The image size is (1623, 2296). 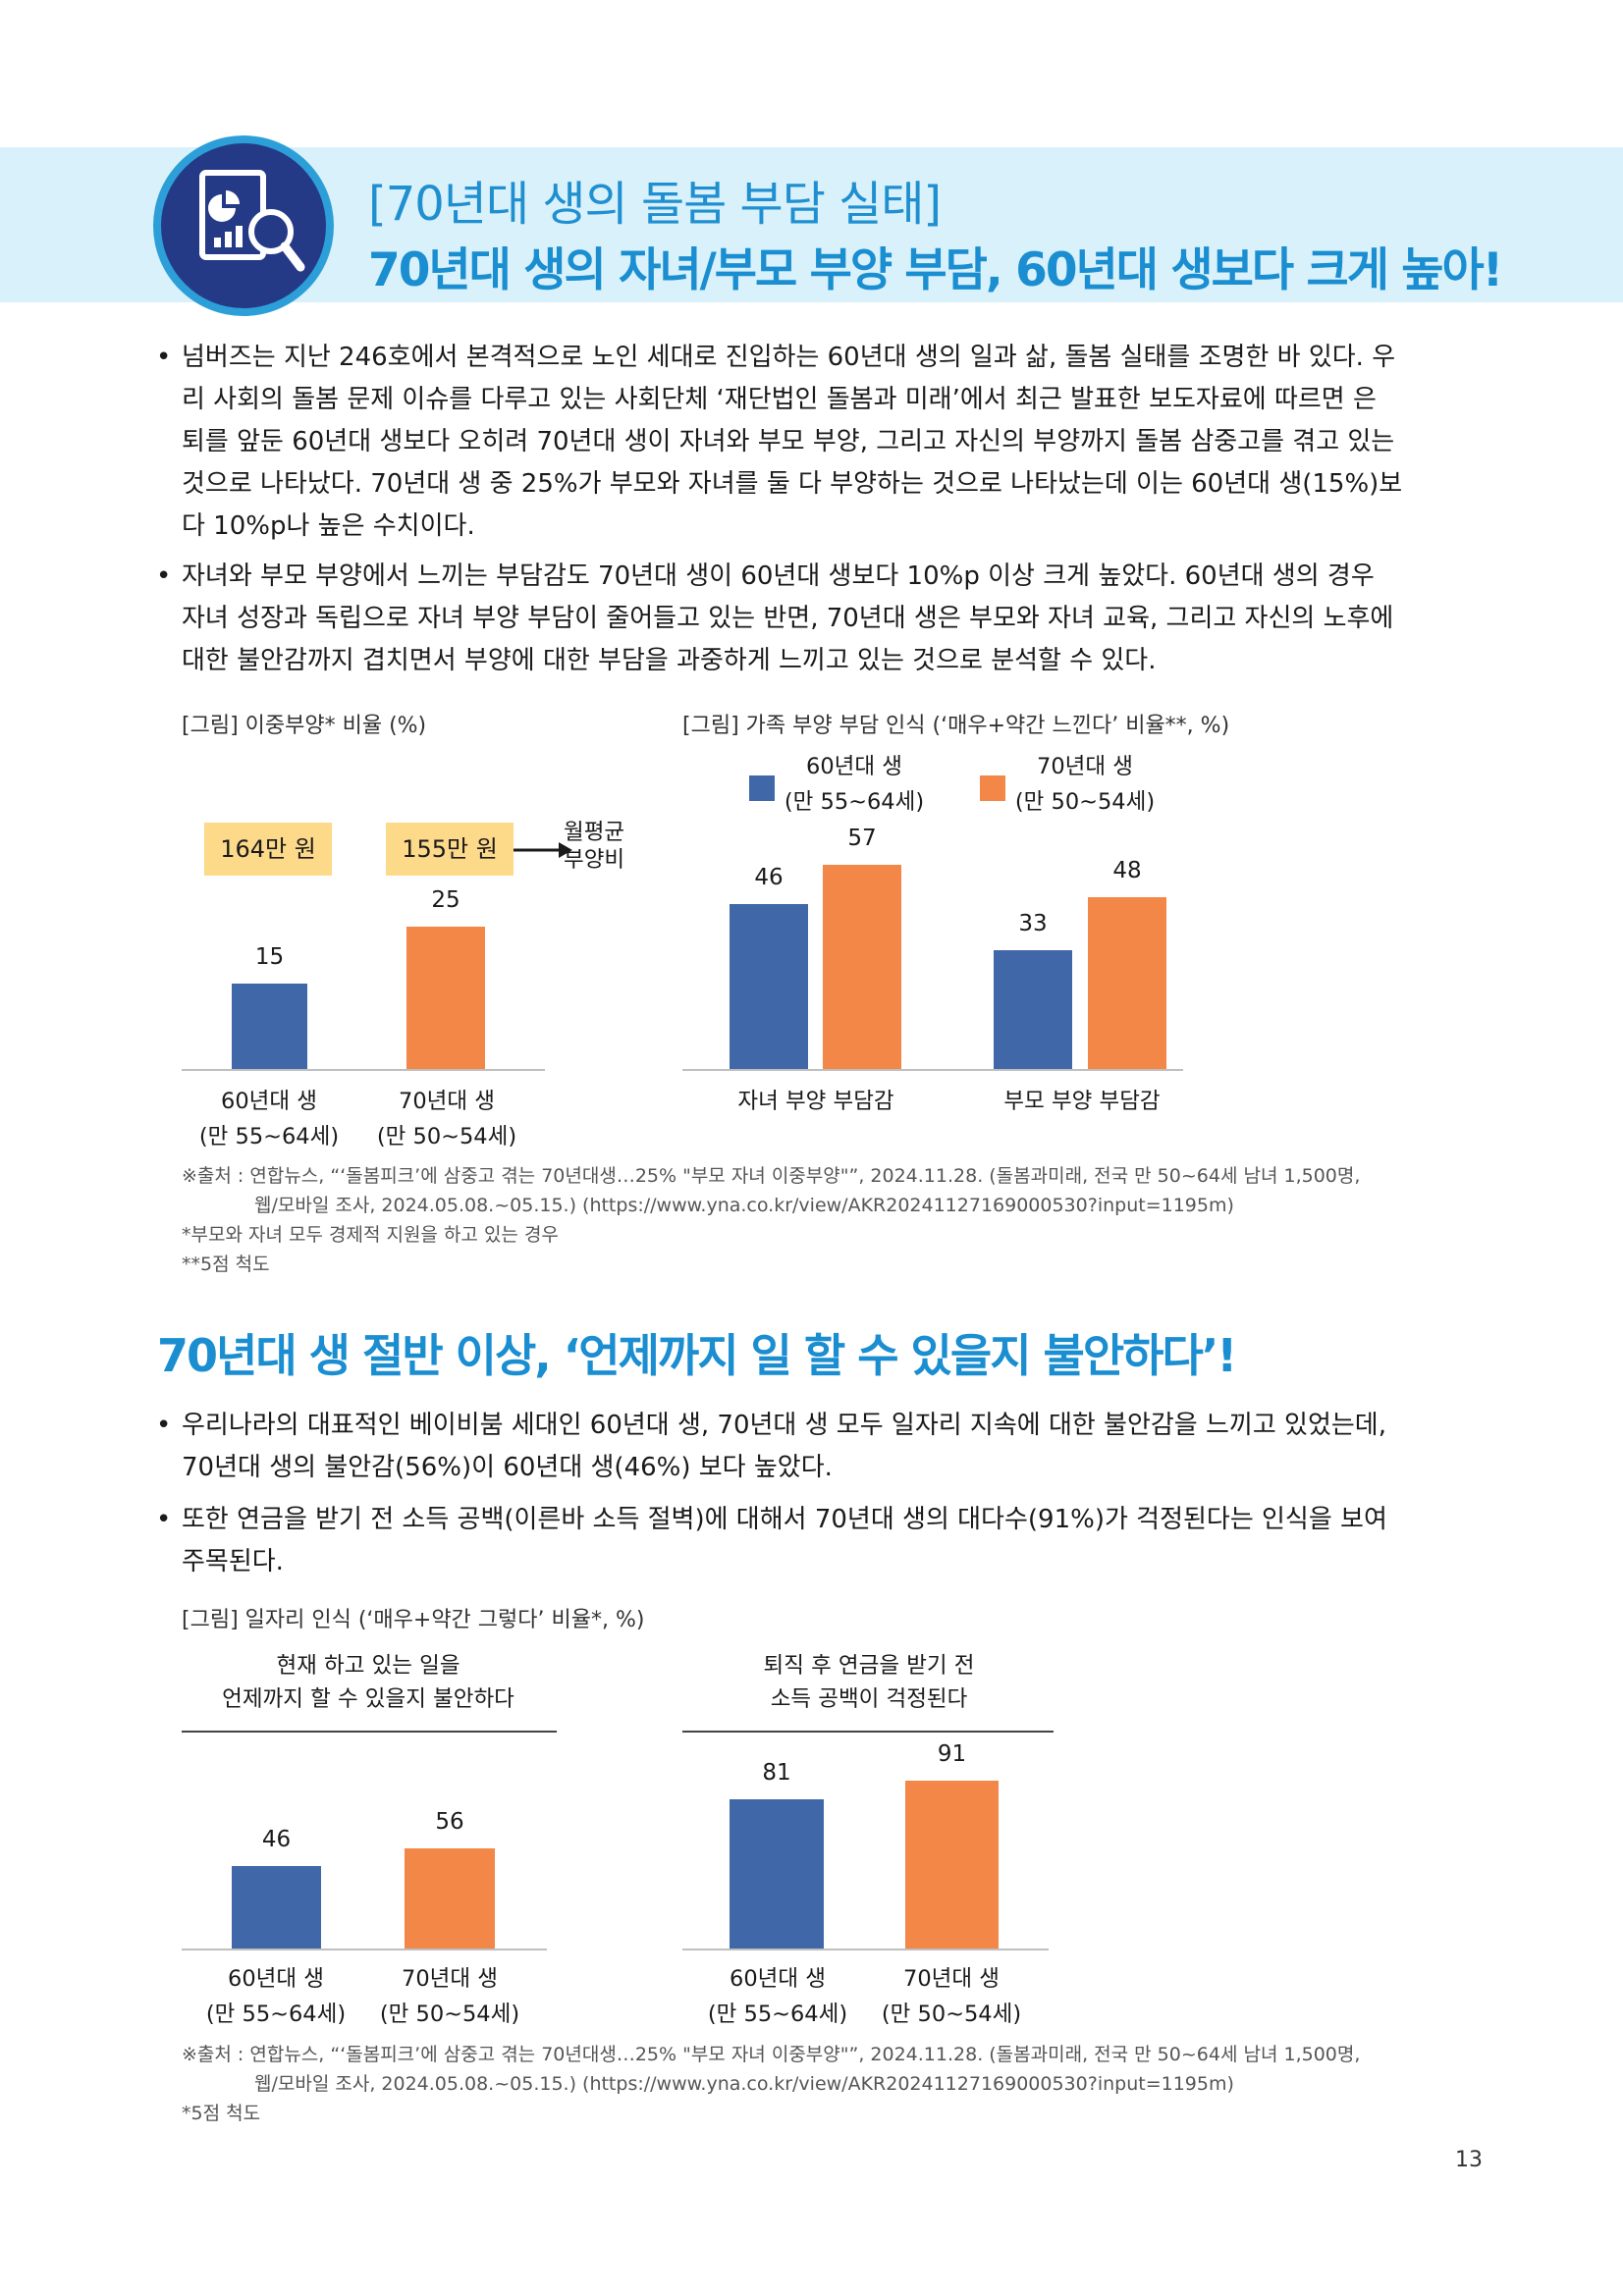 What do you see at coordinates (862, 838) in the screenshot?
I see `chart2-value-label: 57` at bounding box center [862, 838].